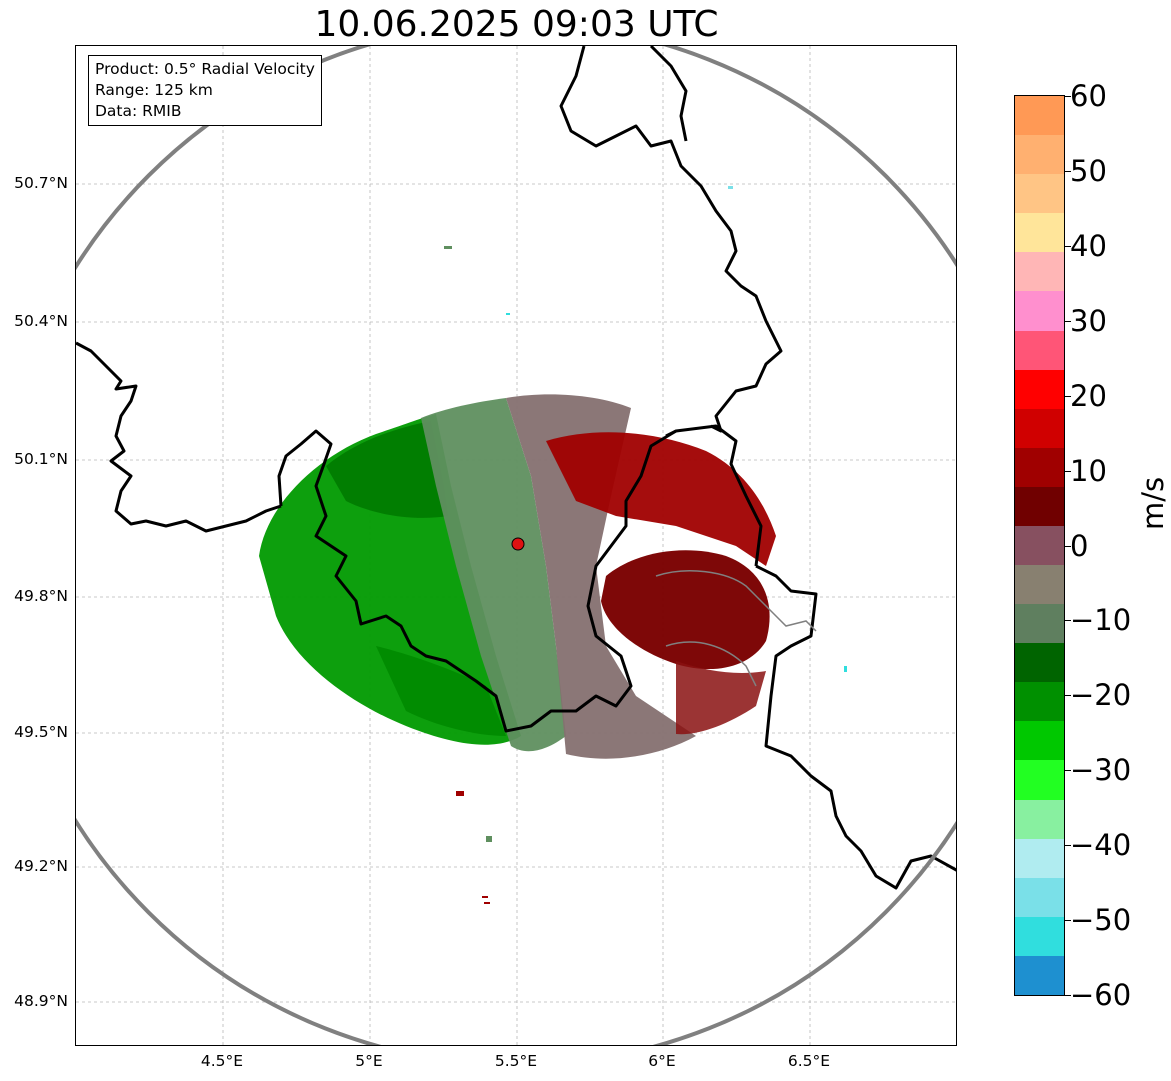  Describe the element at coordinates (41, 596) in the screenshot. I see `lat-label: 49.8°N` at that location.